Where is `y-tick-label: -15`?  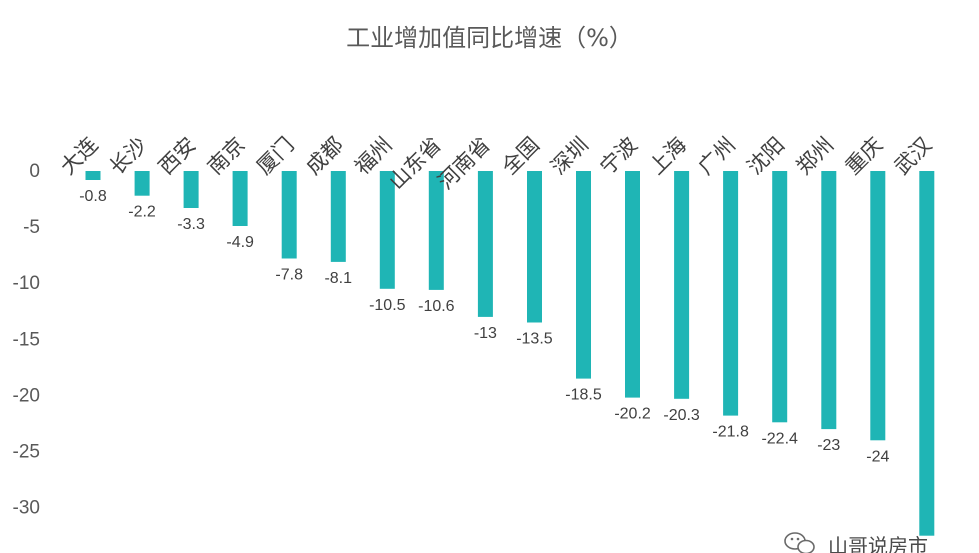 y-tick-label: -15 is located at coordinates (26, 339).